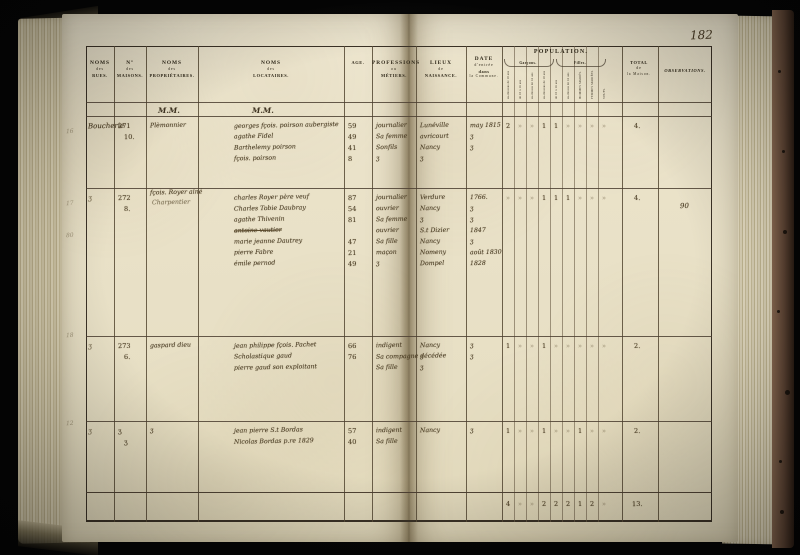  What do you see at coordinates (389, 430) in the screenshot?
I see `handwritten-entry: indigent` at bounding box center [389, 430].